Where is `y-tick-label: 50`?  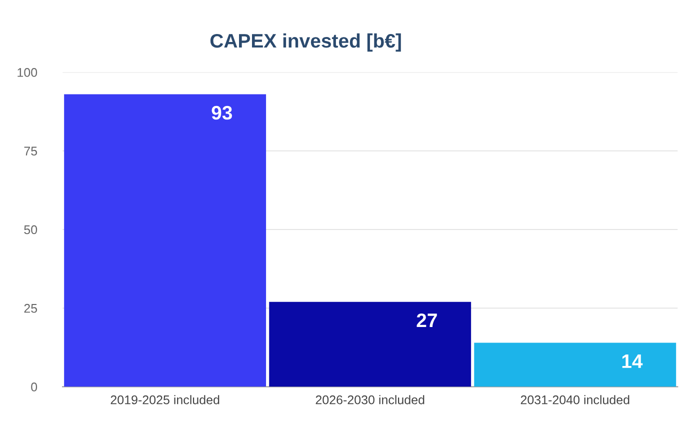
y-tick-label: 50 is located at coordinates (31, 229).